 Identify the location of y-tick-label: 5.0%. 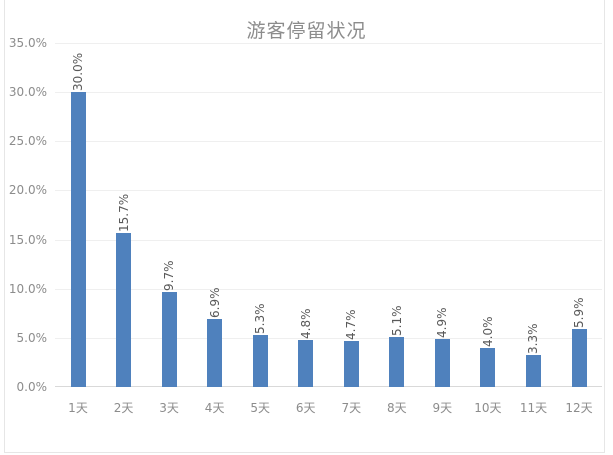
(32, 337).